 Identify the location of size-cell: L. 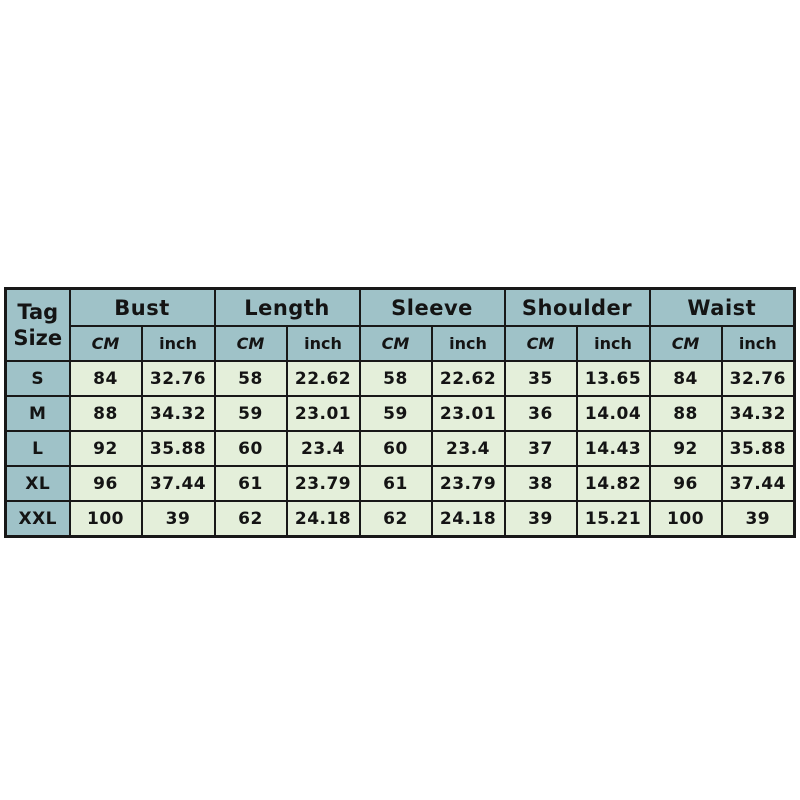
(37, 448).